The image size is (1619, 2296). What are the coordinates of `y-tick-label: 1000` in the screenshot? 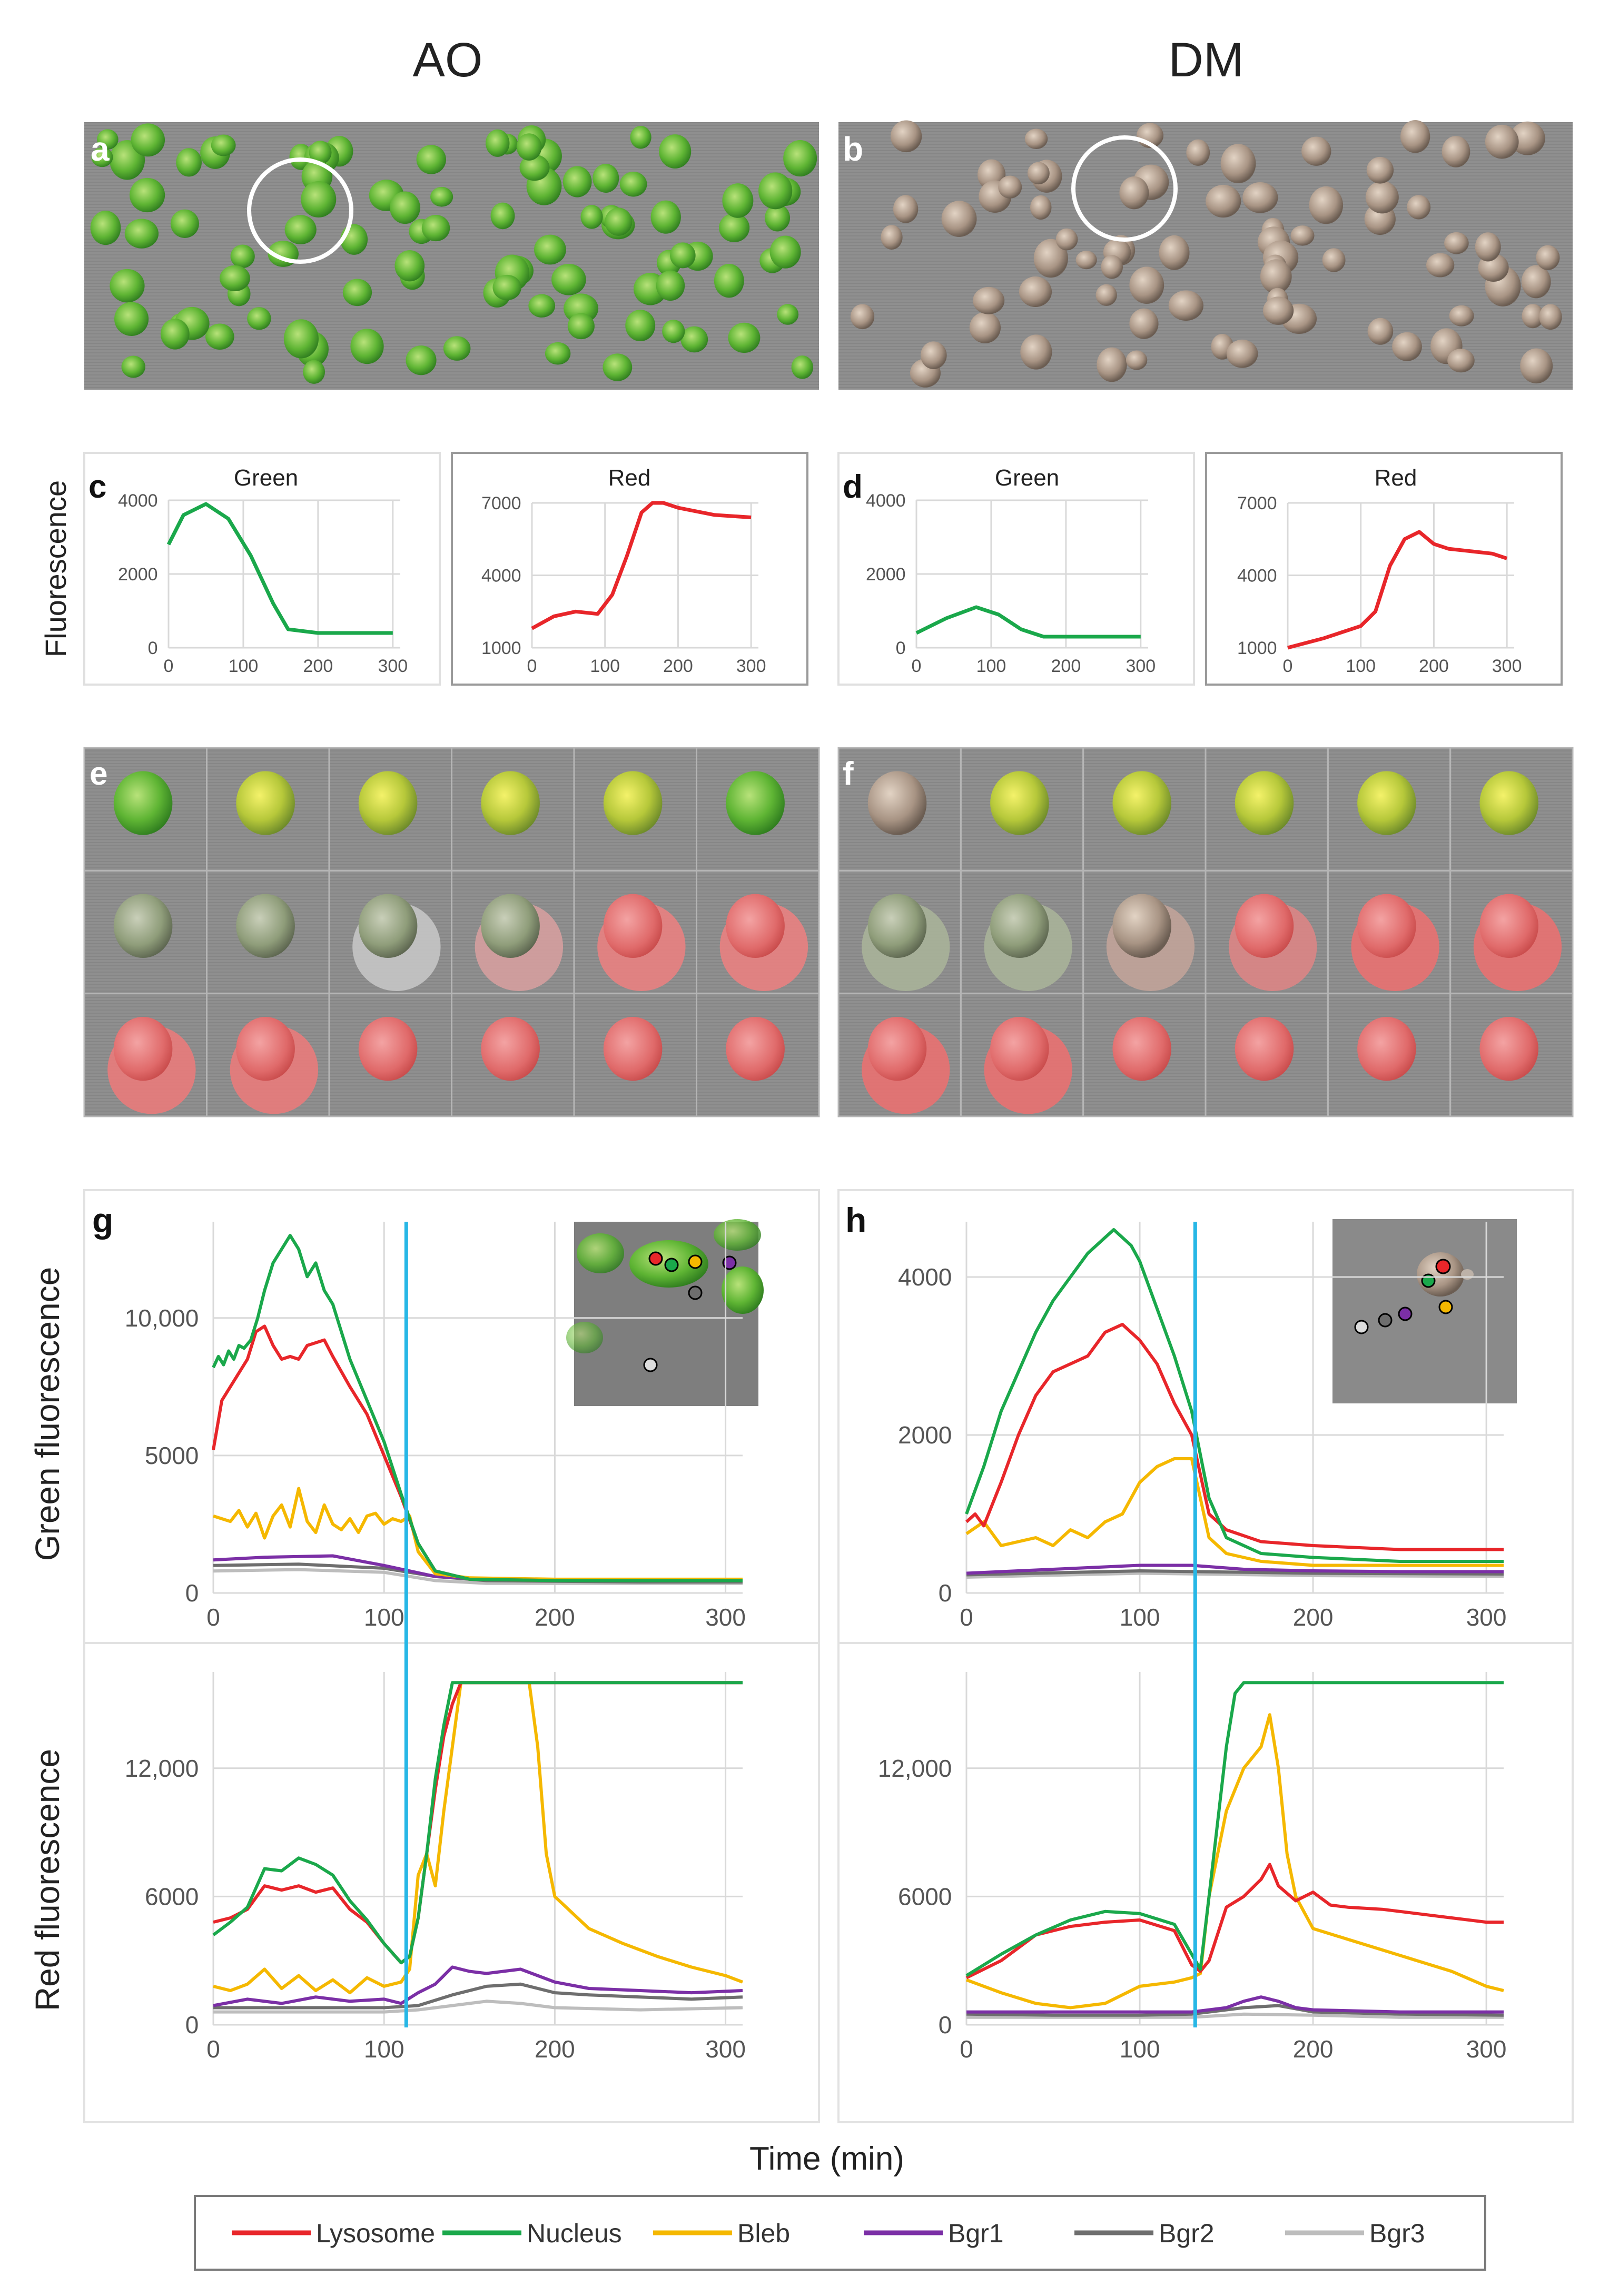 It's located at (501, 648).